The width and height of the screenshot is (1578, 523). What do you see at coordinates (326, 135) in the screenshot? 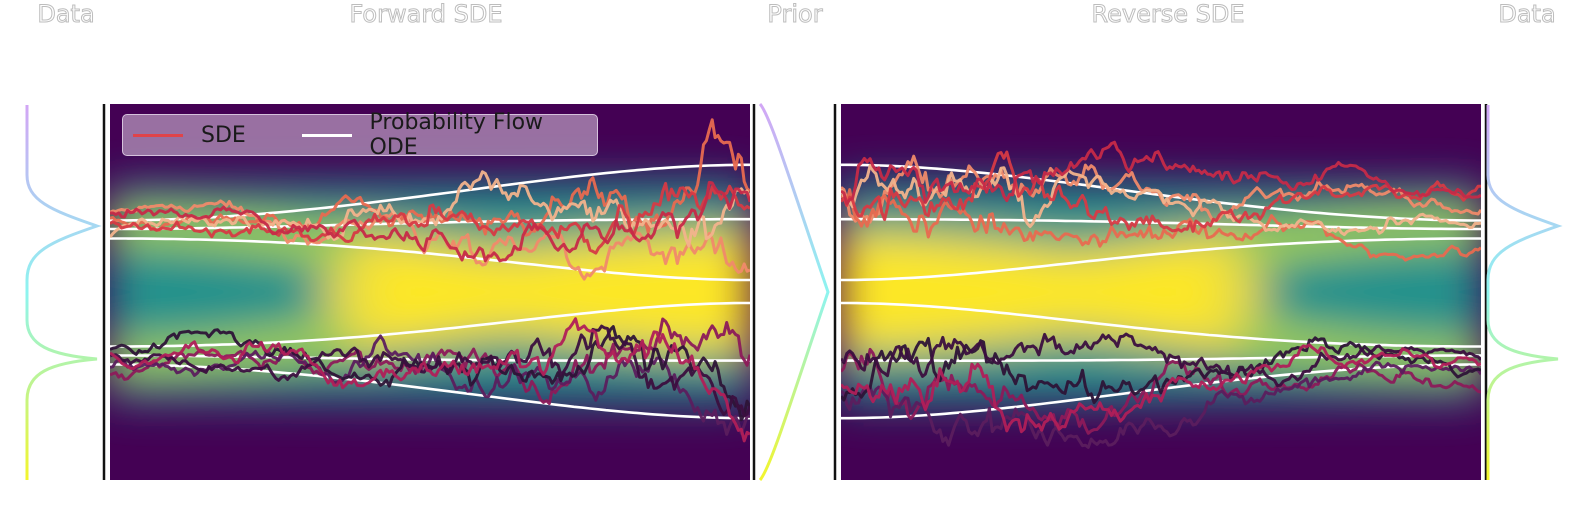
I see `legend-ode-swatch` at bounding box center [326, 135].